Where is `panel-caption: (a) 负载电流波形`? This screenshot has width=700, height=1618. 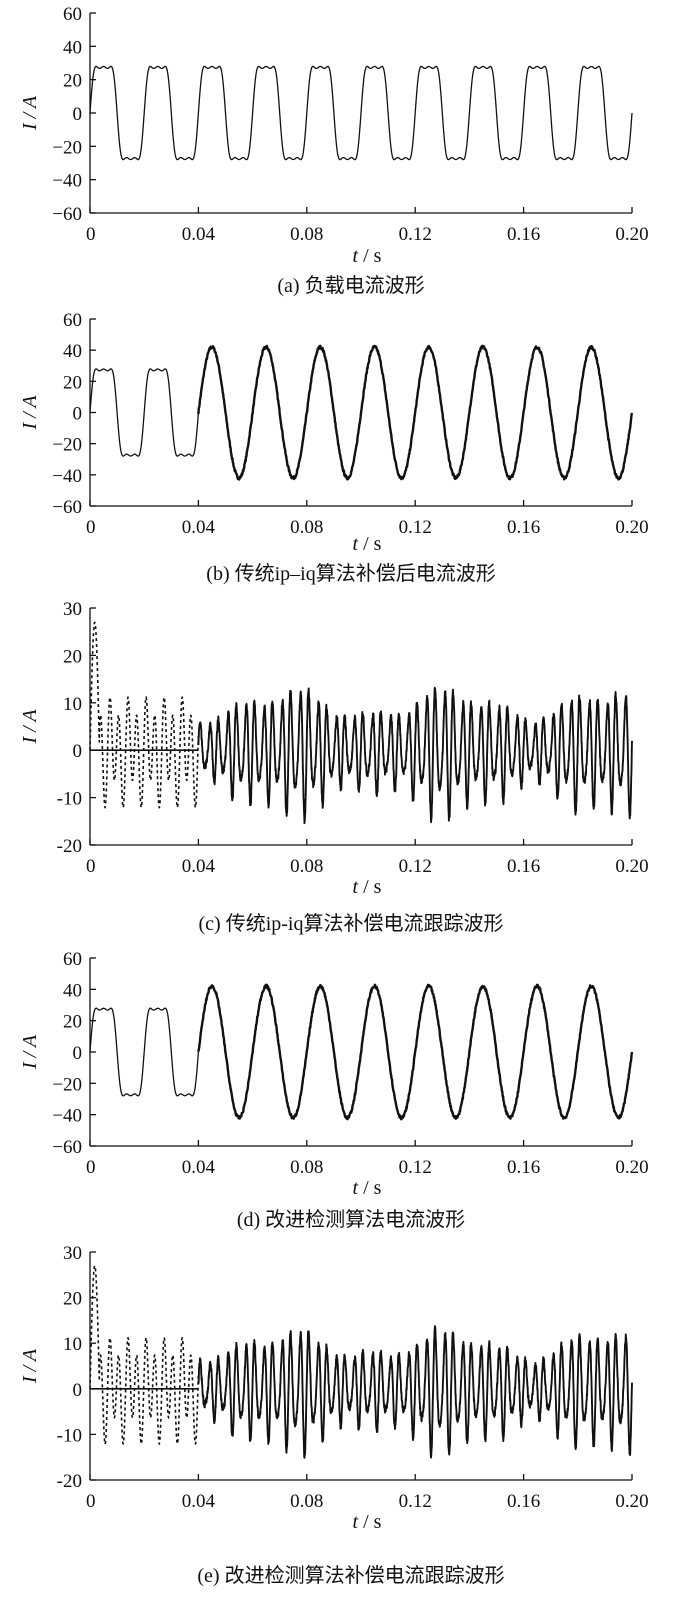
panel-caption: (a) 负载电流波形 is located at coordinates (350, 285).